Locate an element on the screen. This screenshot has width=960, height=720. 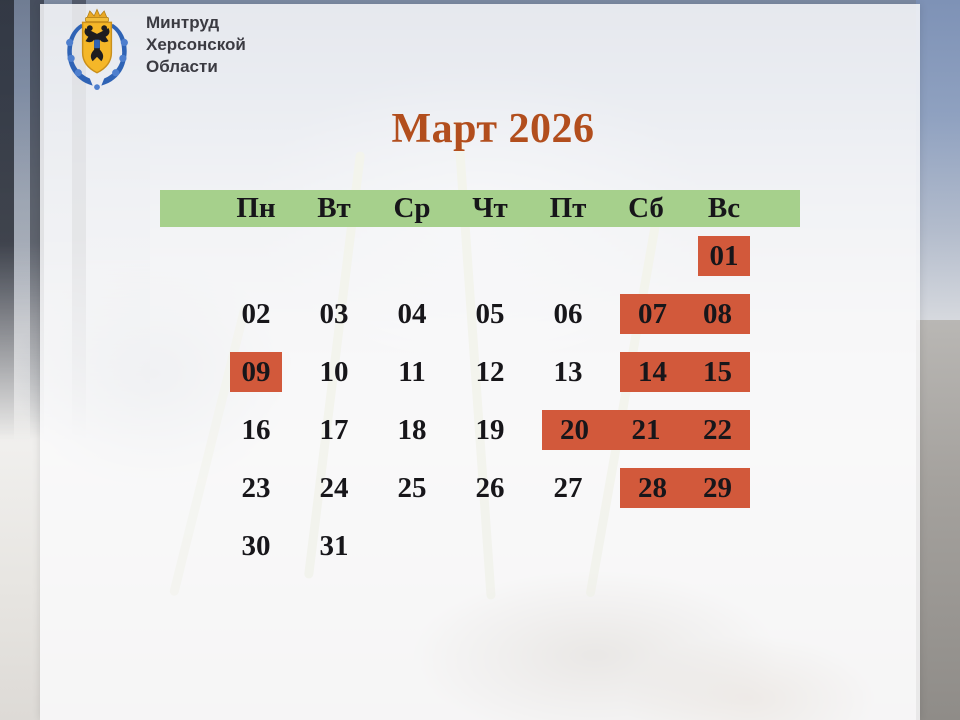
workday-date: 31 is located at coordinates (334, 546).